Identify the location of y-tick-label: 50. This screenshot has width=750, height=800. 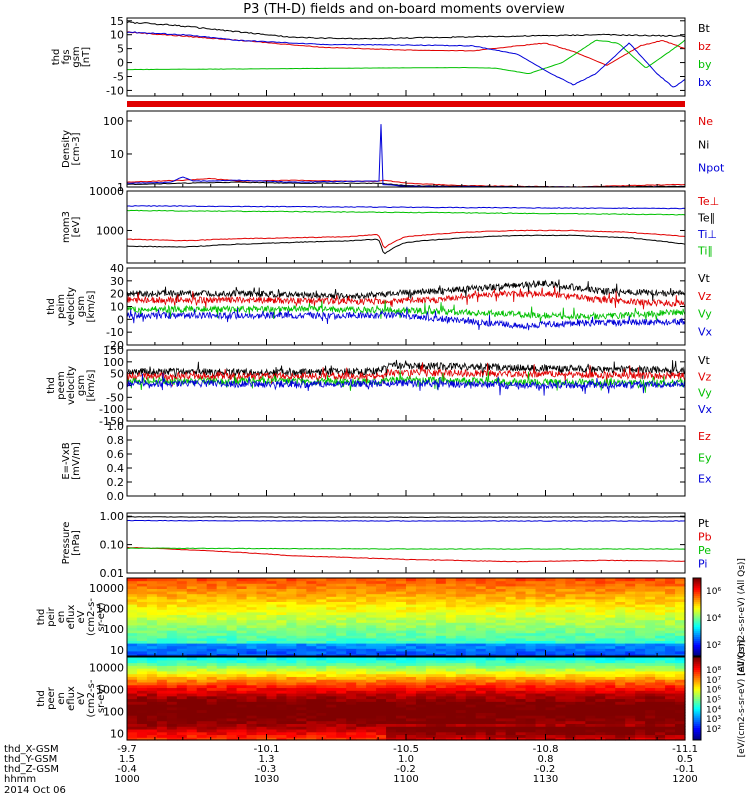
(117, 374).